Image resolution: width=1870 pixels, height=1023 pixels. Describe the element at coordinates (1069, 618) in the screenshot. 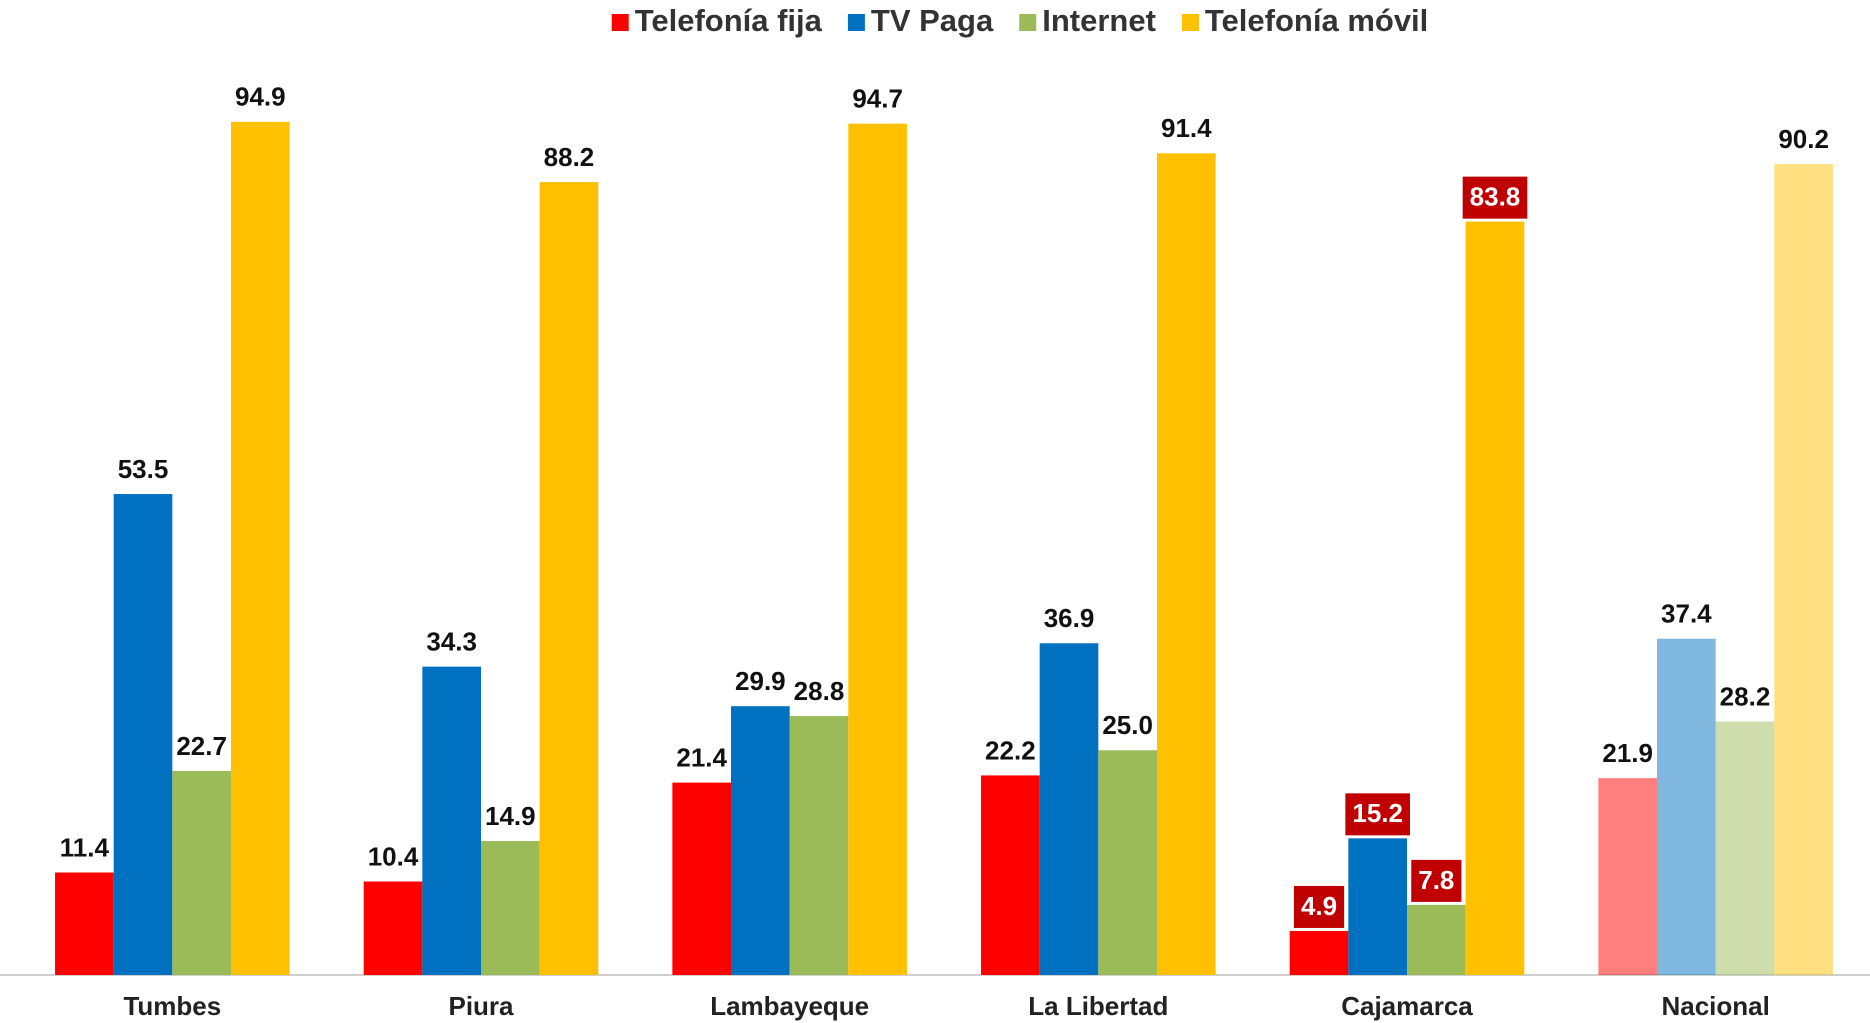

I see `value-label: 36.9` at that location.